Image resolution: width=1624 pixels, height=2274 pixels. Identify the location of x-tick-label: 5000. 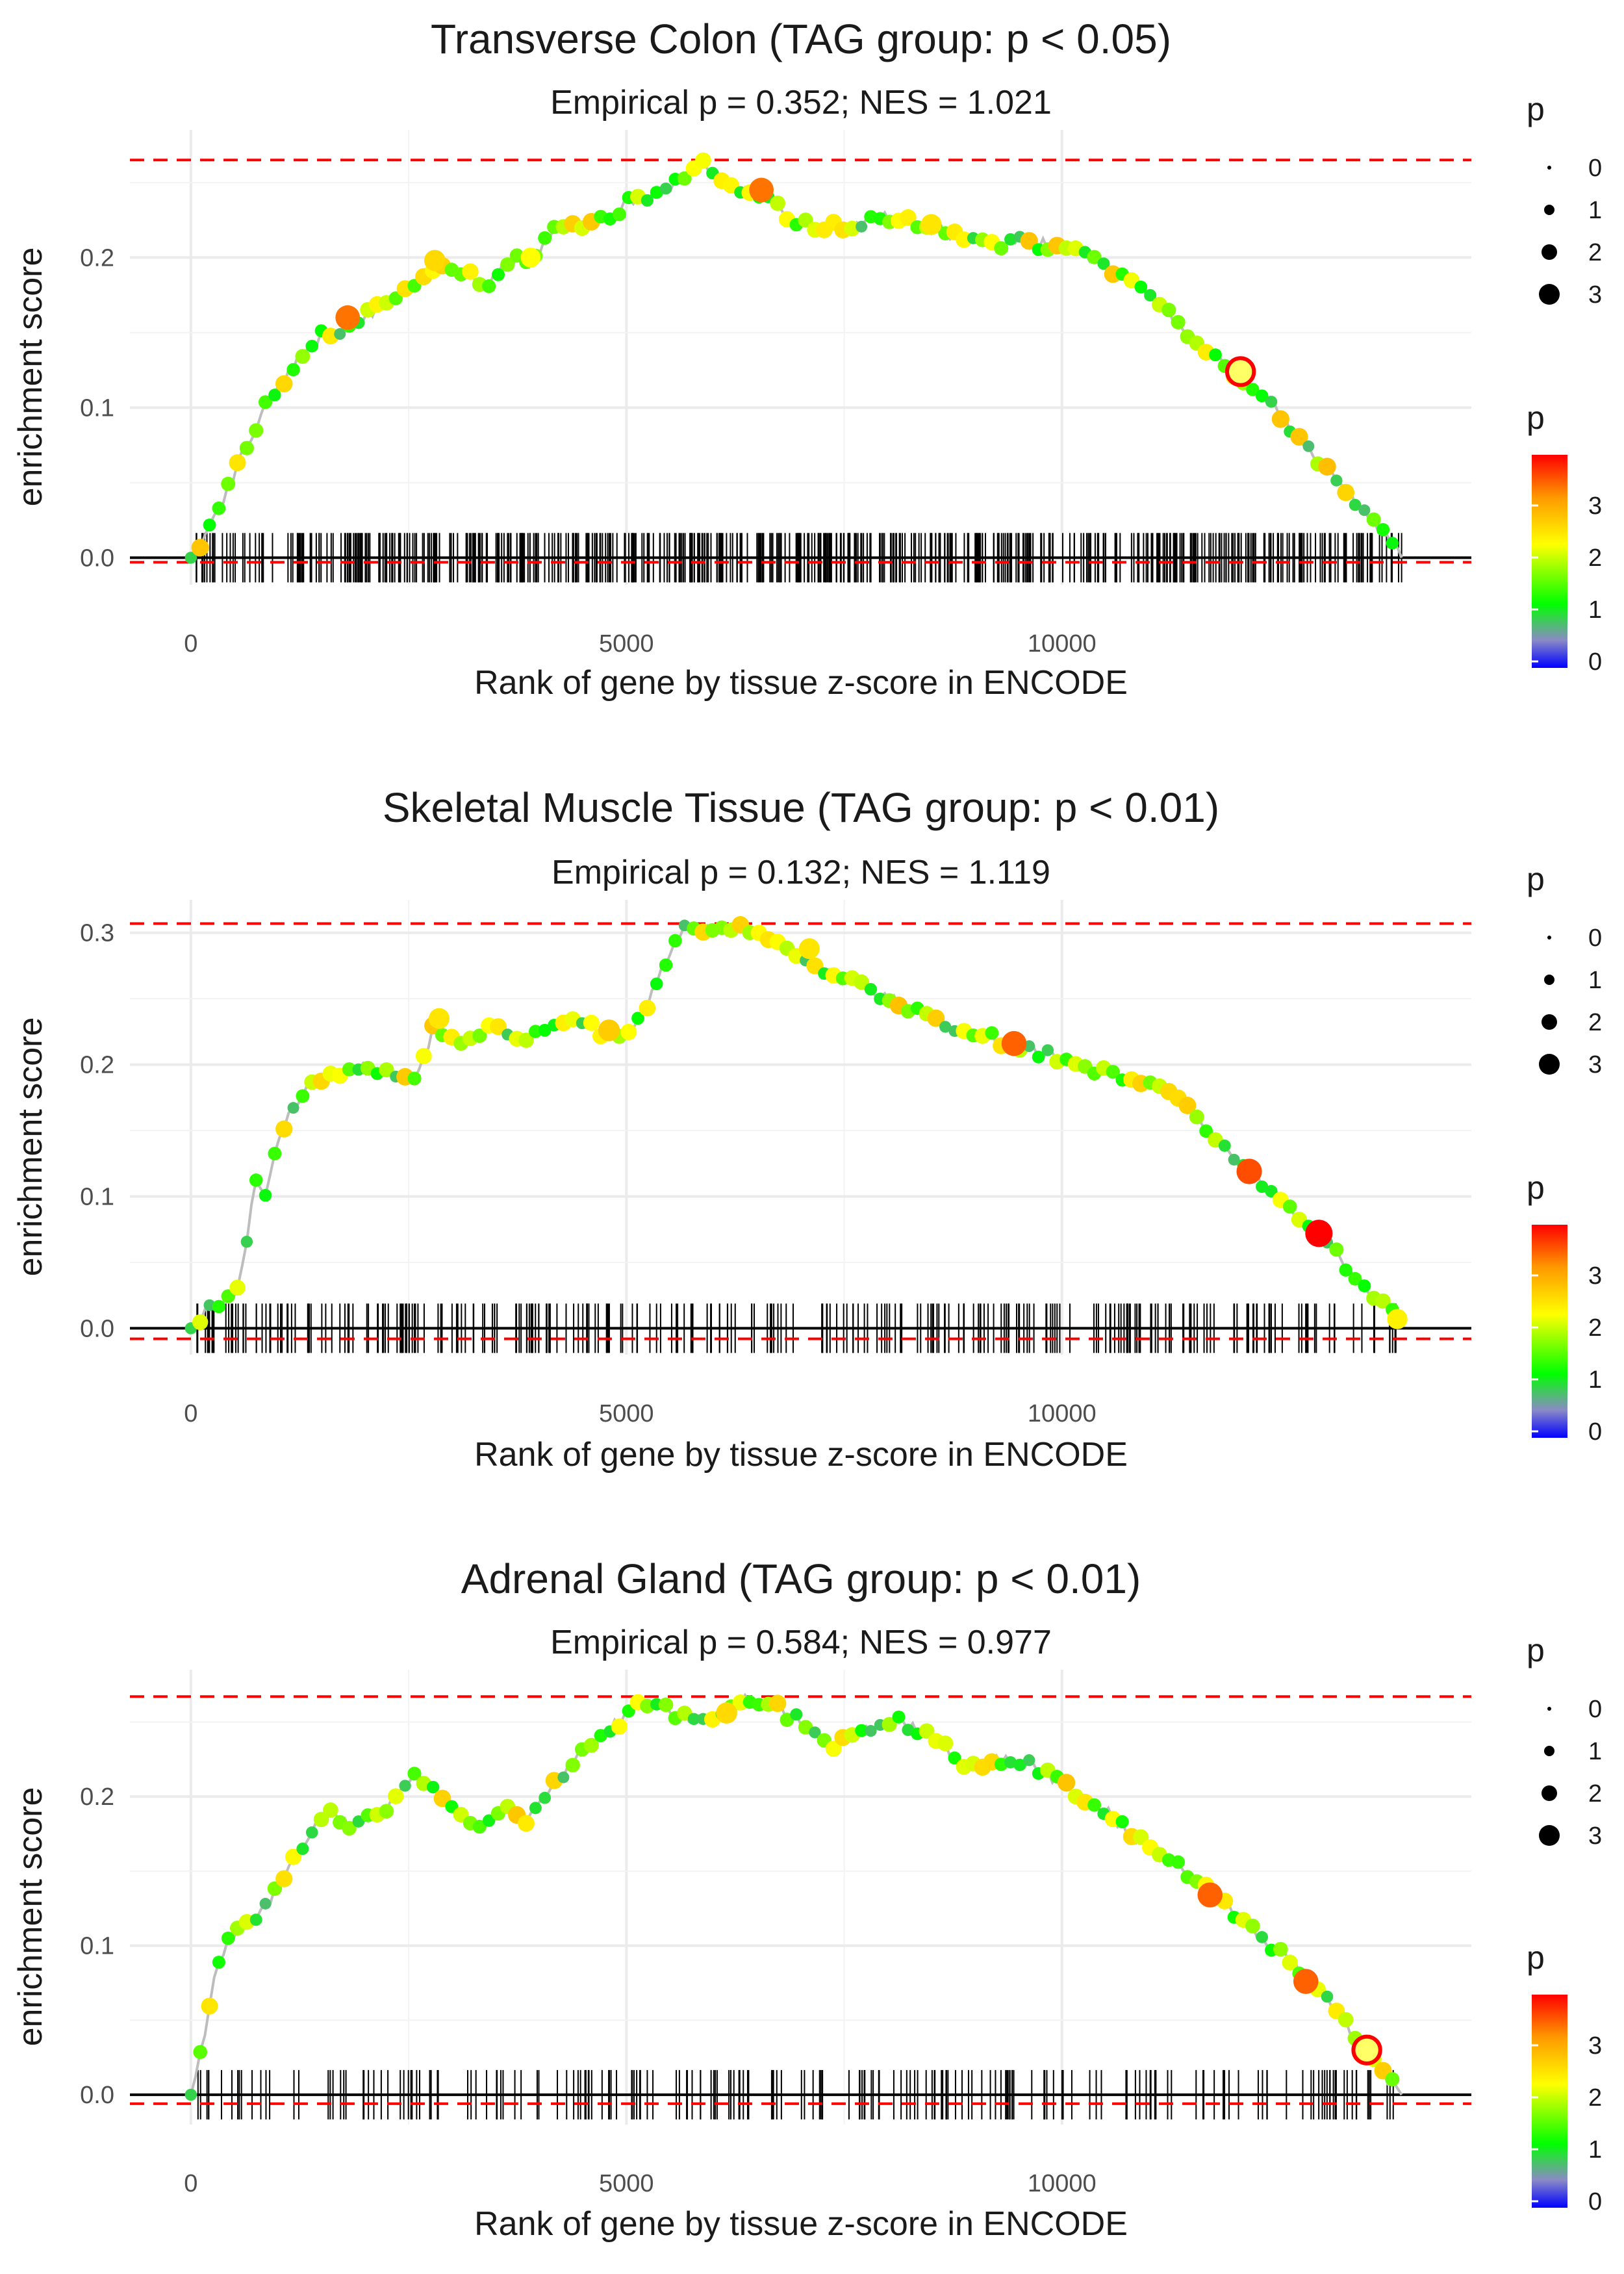
(626, 2183).